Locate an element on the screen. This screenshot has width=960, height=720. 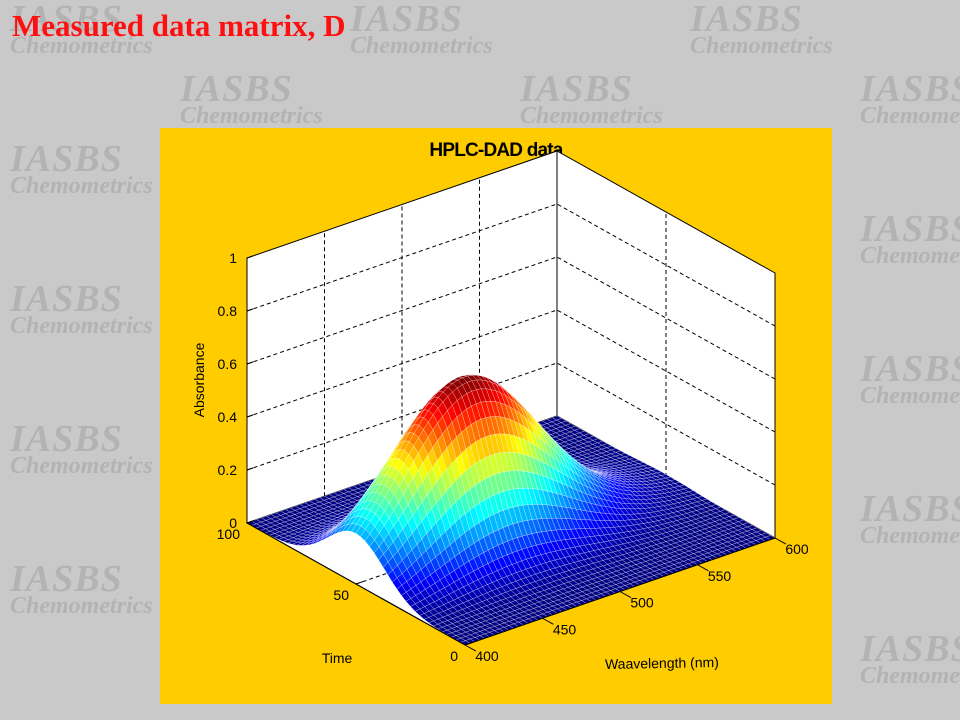
slide-title: Measured data matrix, D is located at coordinates (179, 25).